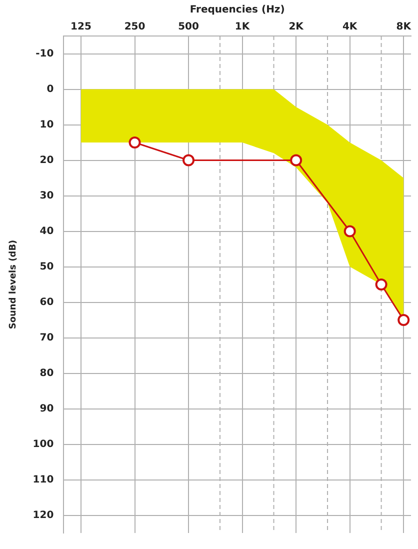 The width and height of the screenshot is (418, 549). What do you see at coordinates (404, 27) in the screenshot?
I see `x-tick-label: 8K` at bounding box center [404, 27].